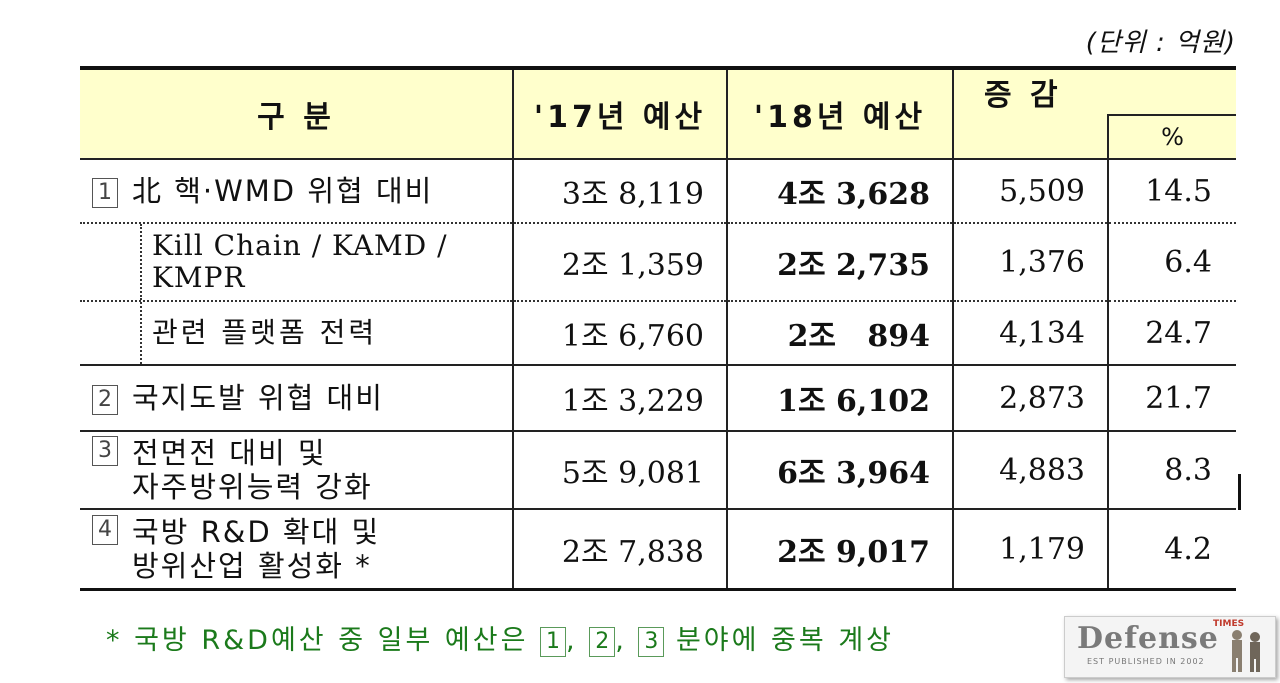 This screenshot has width=1280, height=683. I want to click on footnote: * 국방 R&D예산 중 일부 예산은 1, 2, 3 분야에 중복 계상, so click(500, 641).